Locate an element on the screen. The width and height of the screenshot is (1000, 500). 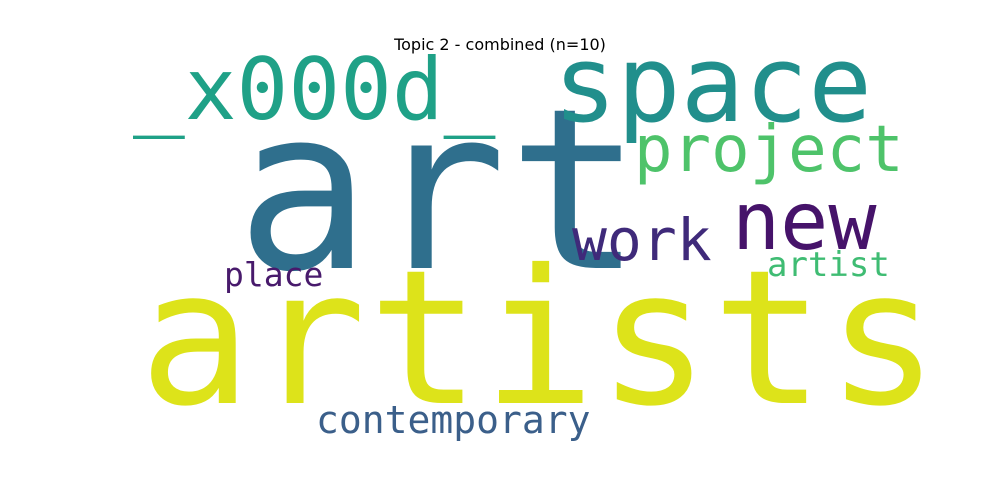
word-project: project is located at coordinates (769, 150).